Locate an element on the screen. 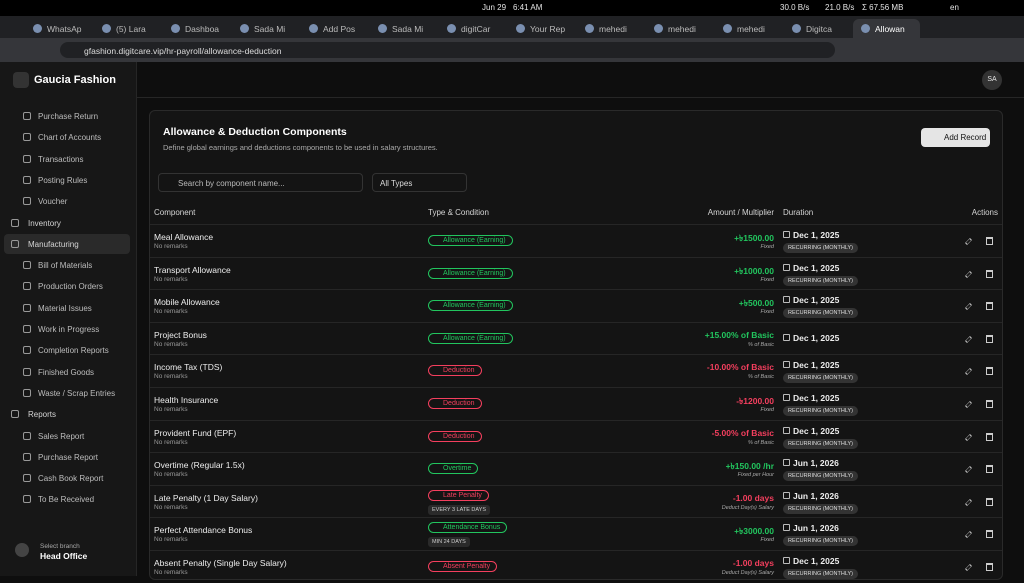 Image resolution: width=1024 pixels, height=583 pixels. nav-label: Sales Report is located at coordinates (61, 436).